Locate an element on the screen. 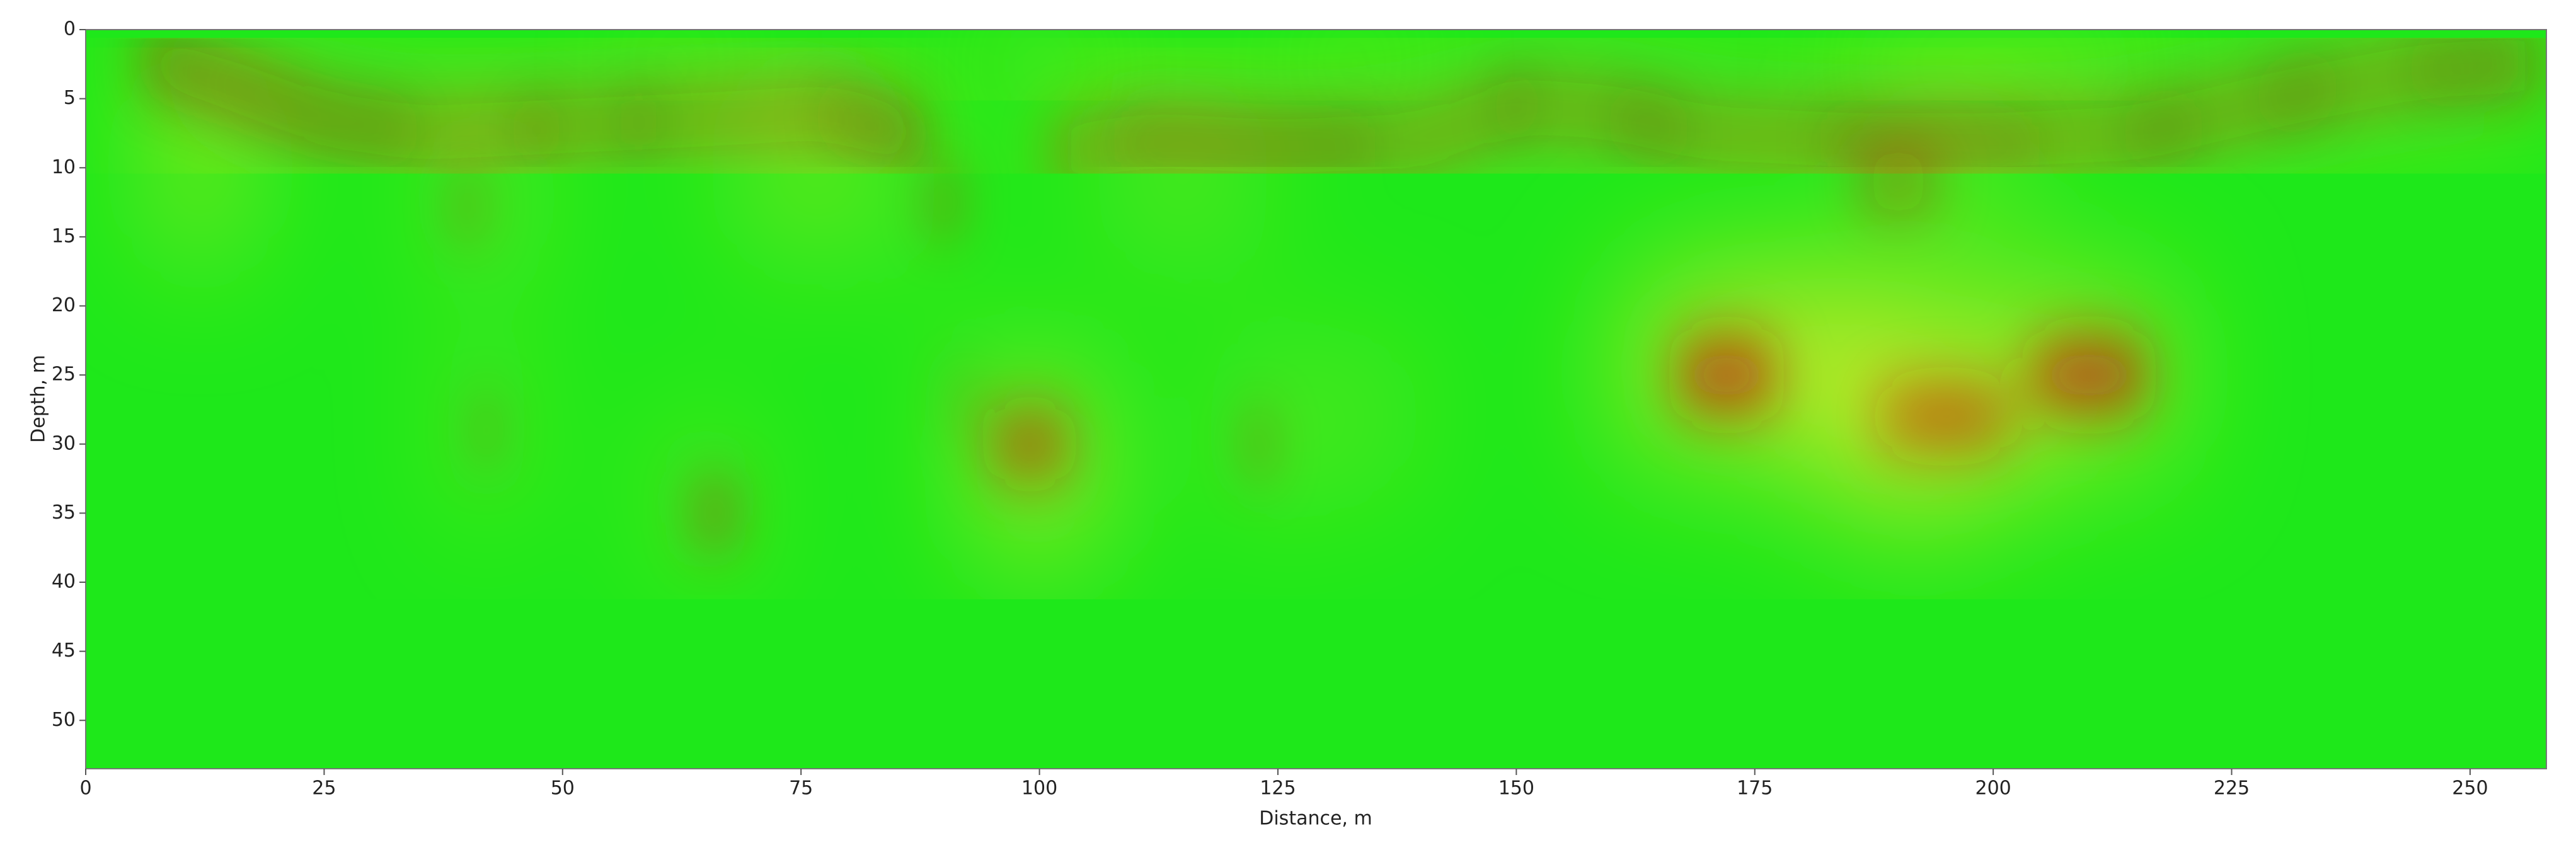 This screenshot has width=2576, height=850. y-tick-label: 5 is located at coordinates (70, 98).